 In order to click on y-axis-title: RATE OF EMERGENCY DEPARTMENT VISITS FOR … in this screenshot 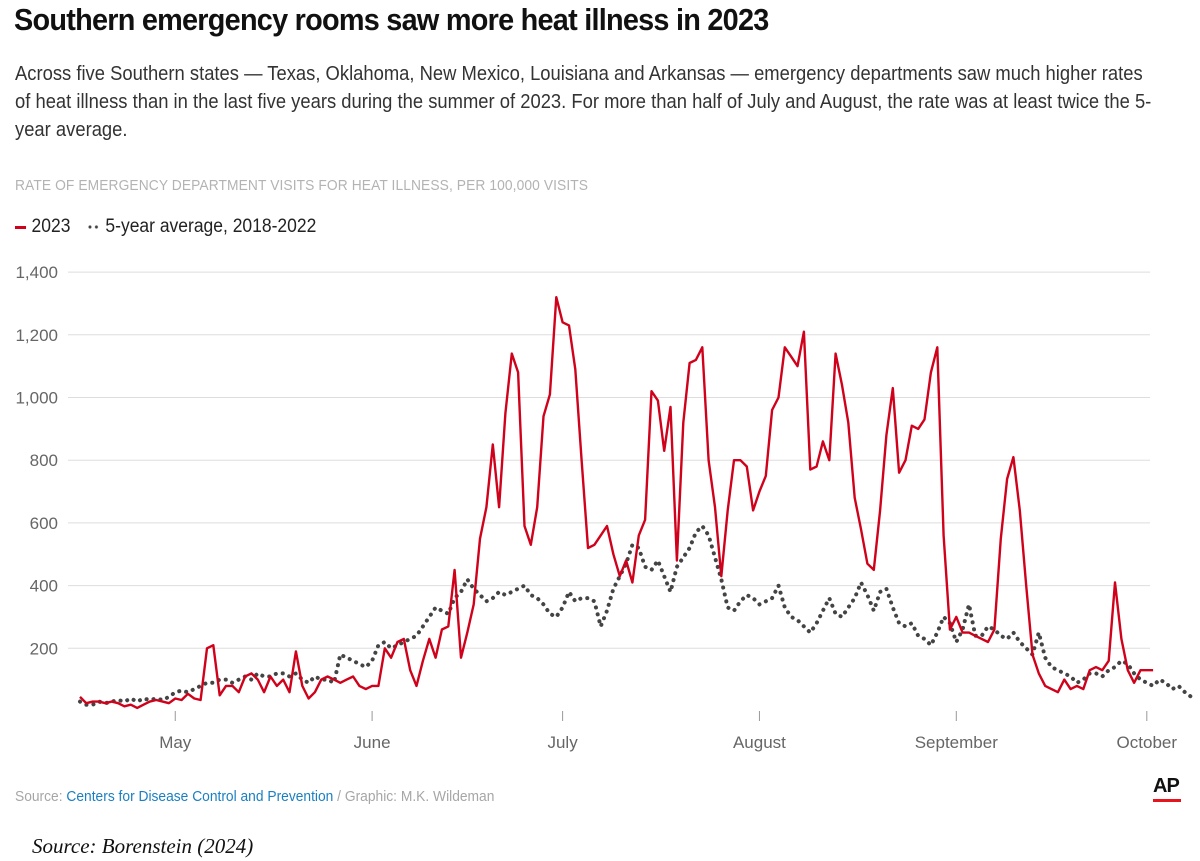, I will do `click(302, 185)`.